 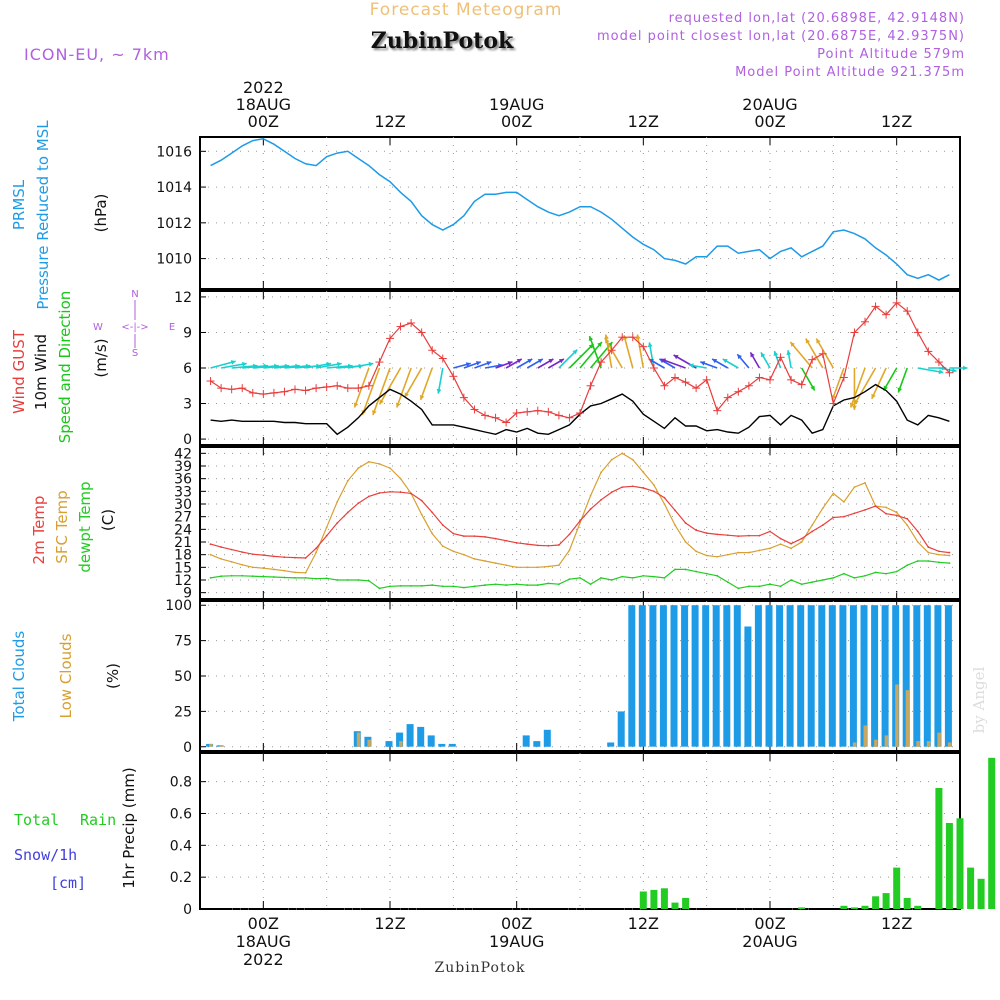 What do you see at coordinates (563, 677) in the screenshot?
I see `cloud-panel: 0 25 50 75 100` at bounding box center [563, 677].